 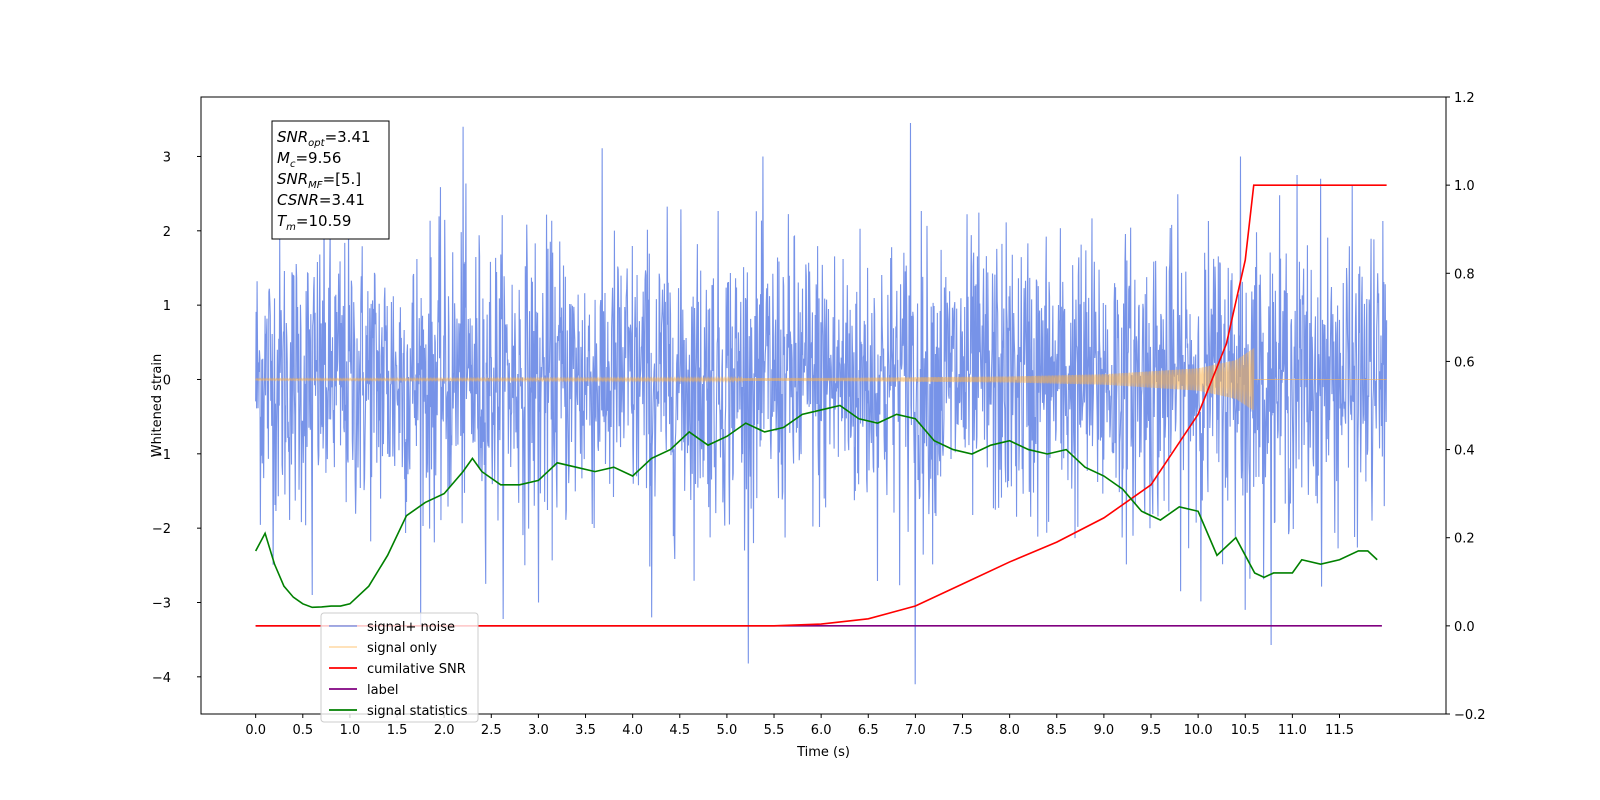 What do you see at coordinates (1464, 451) in the screenshot?
I see `y2-tick-label: 0.4` at bounding box center [1464, 451].